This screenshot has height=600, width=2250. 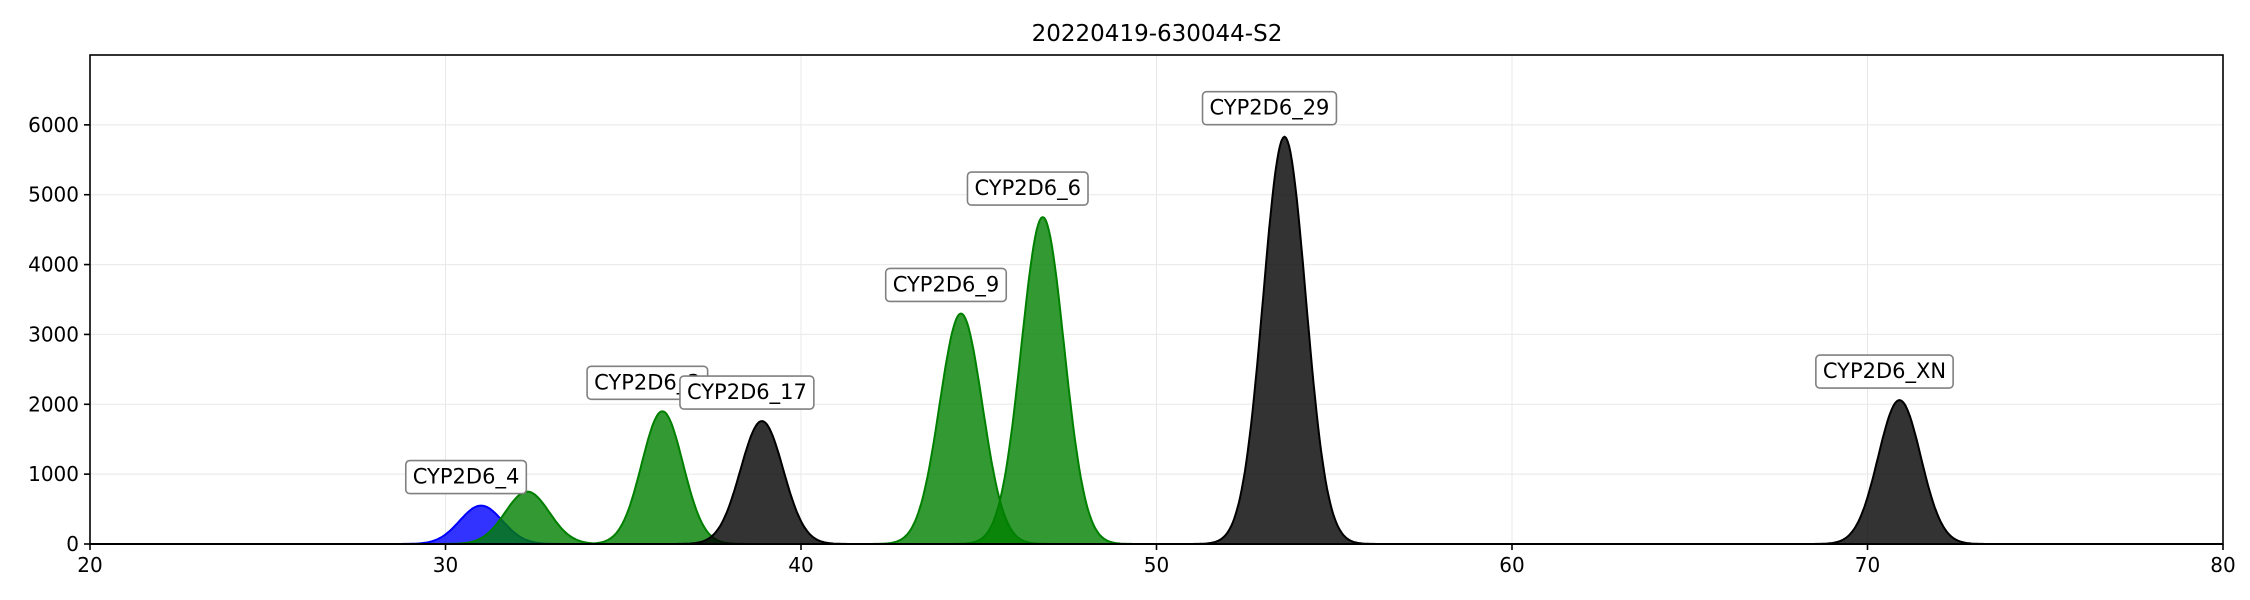 What do you see at coordinates (1511, 565) in the screenshot?
I see `x-tick-label: 60` at bounding box center [1511, 565].